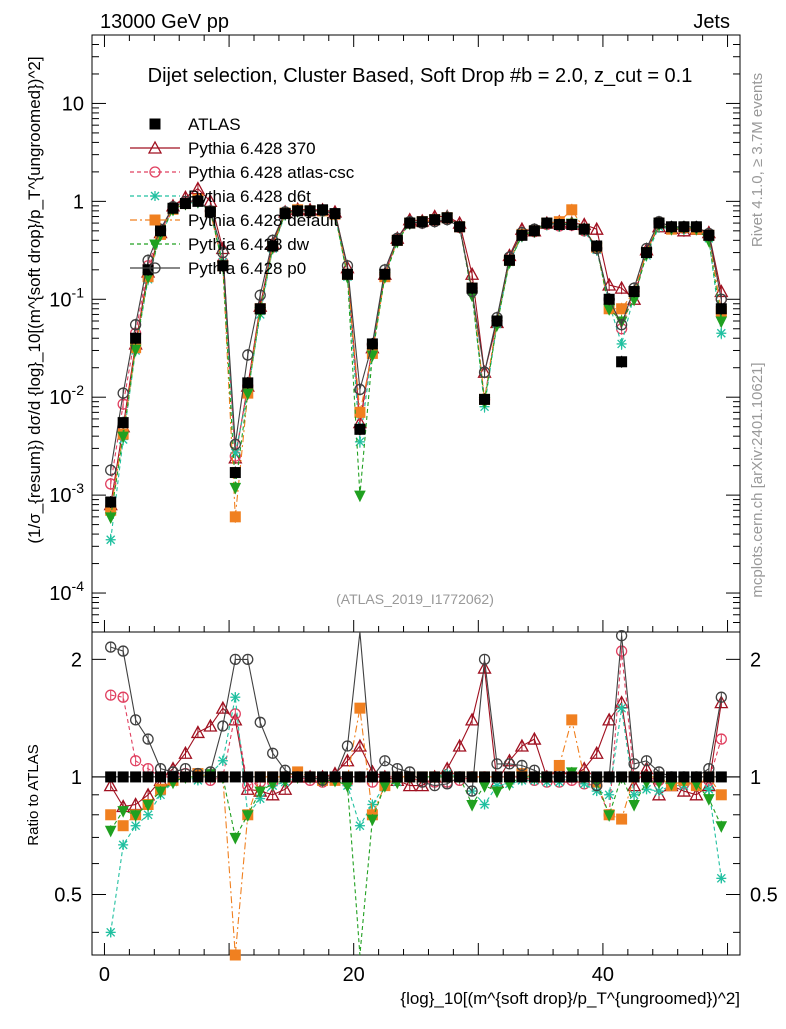  I want to click on legend-item-pythia-6-428-dw: Pythia 6.428 dw, so click(220, 244).